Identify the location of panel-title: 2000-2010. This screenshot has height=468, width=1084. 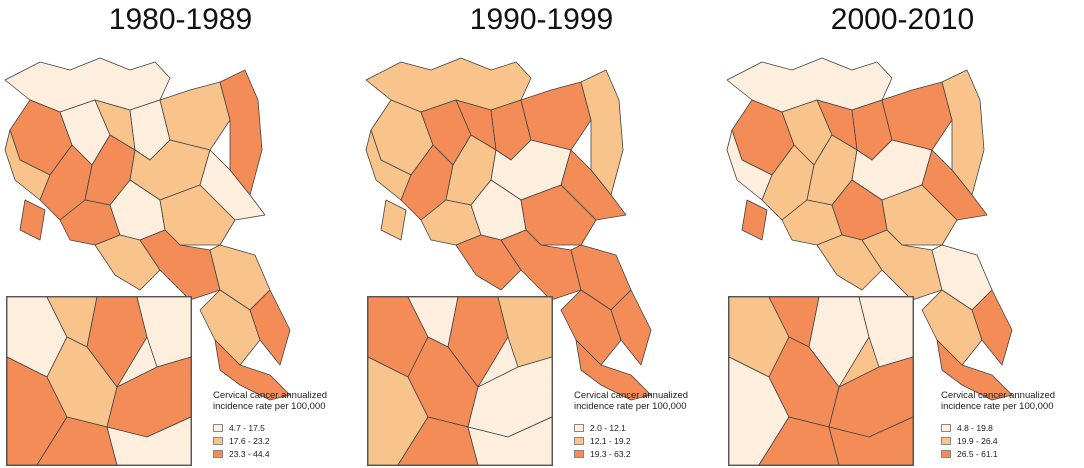
(902, 19).